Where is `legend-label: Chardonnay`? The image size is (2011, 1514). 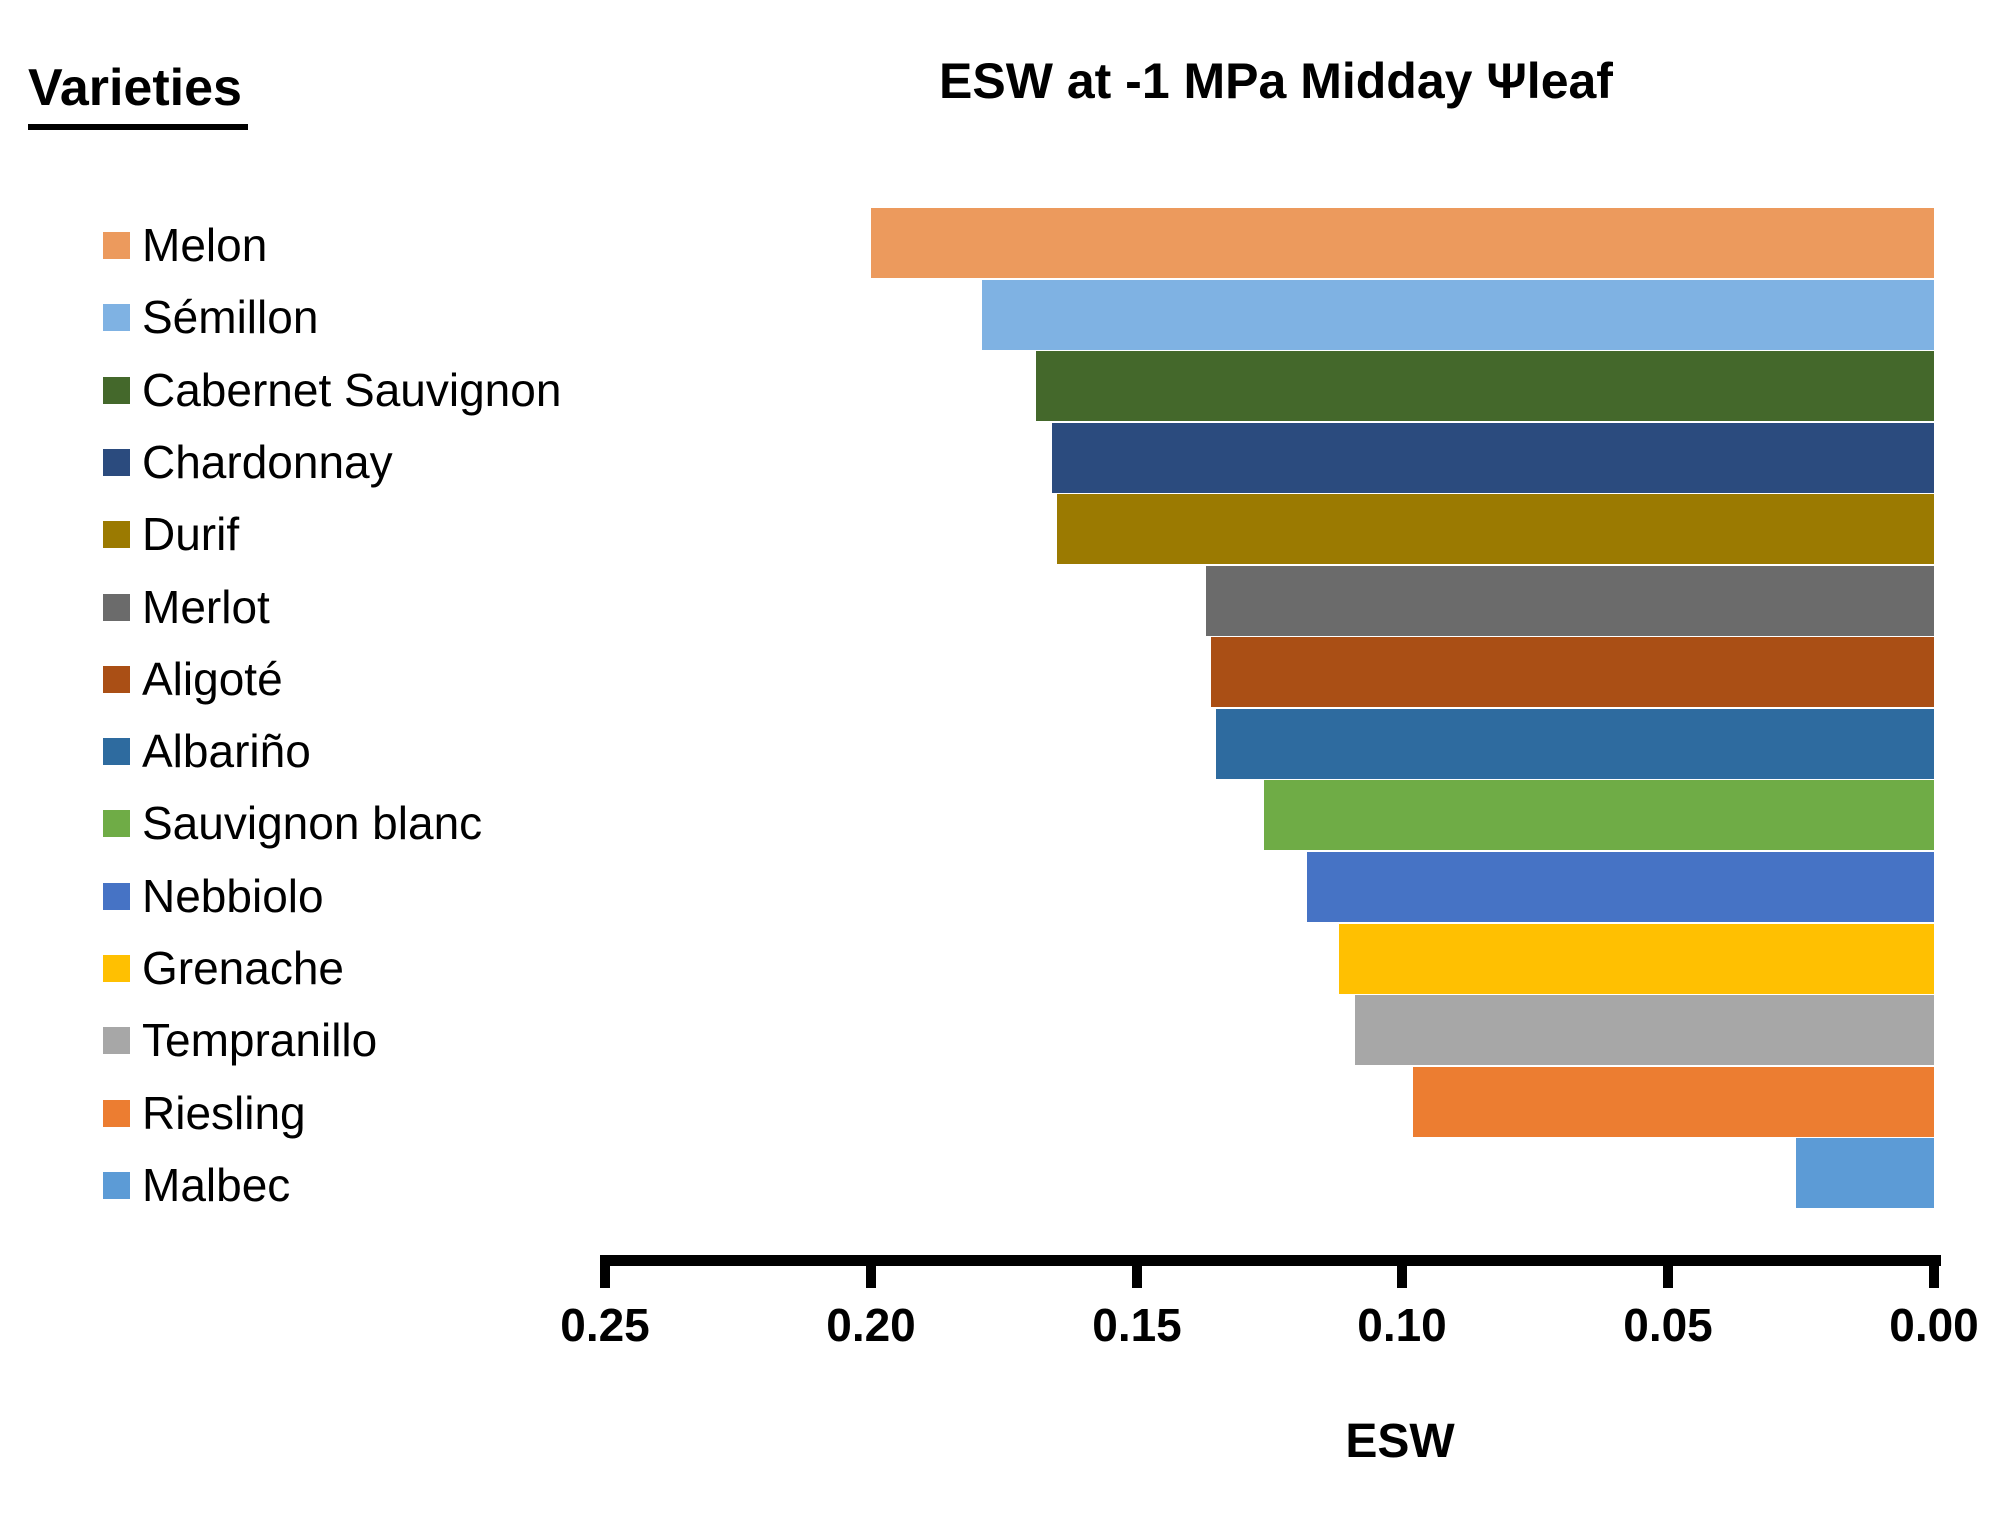
legend-label: Chardonnay is located at coordinates (267, 462).